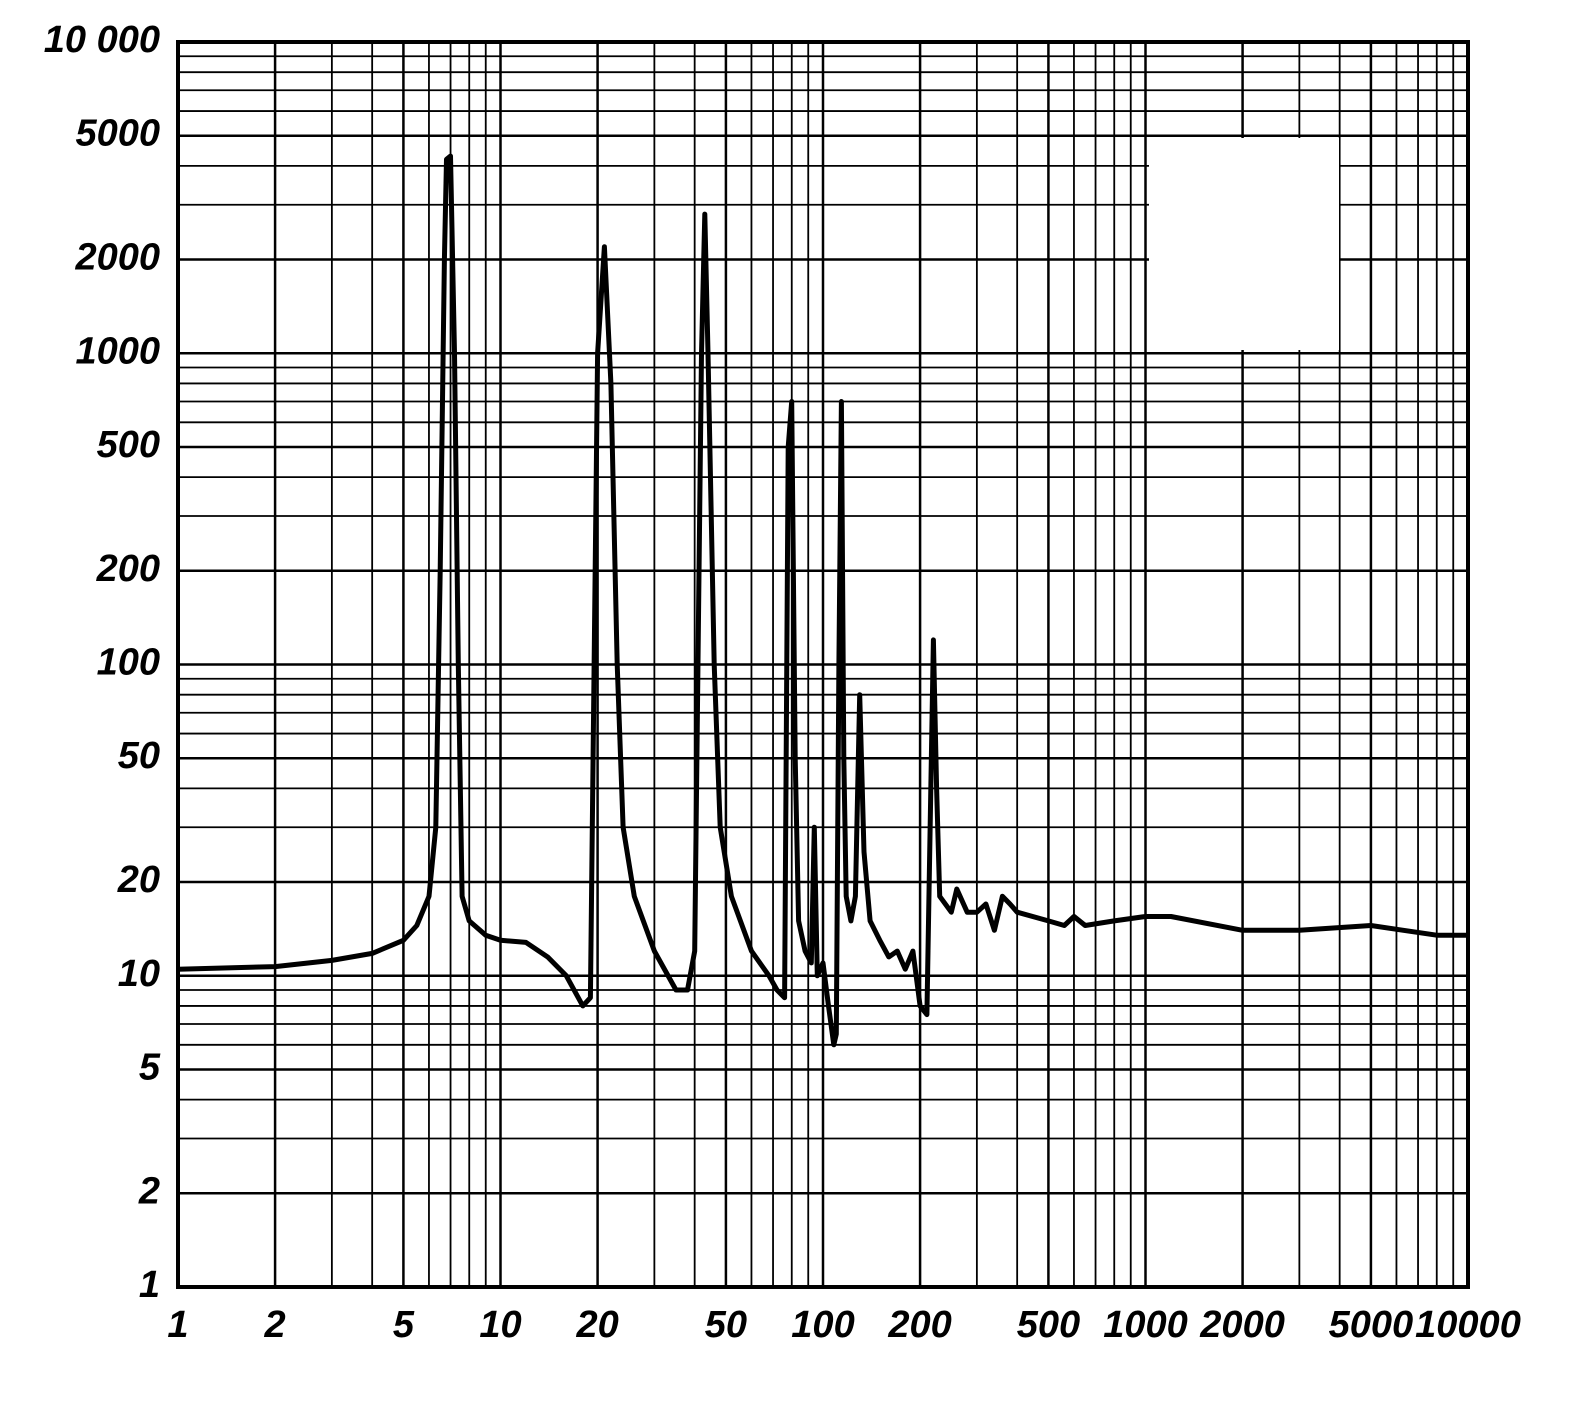 The height and width of the screenshot is (1404, 1592). I want to click on x-tick-label: 50, so click(726, 1325).